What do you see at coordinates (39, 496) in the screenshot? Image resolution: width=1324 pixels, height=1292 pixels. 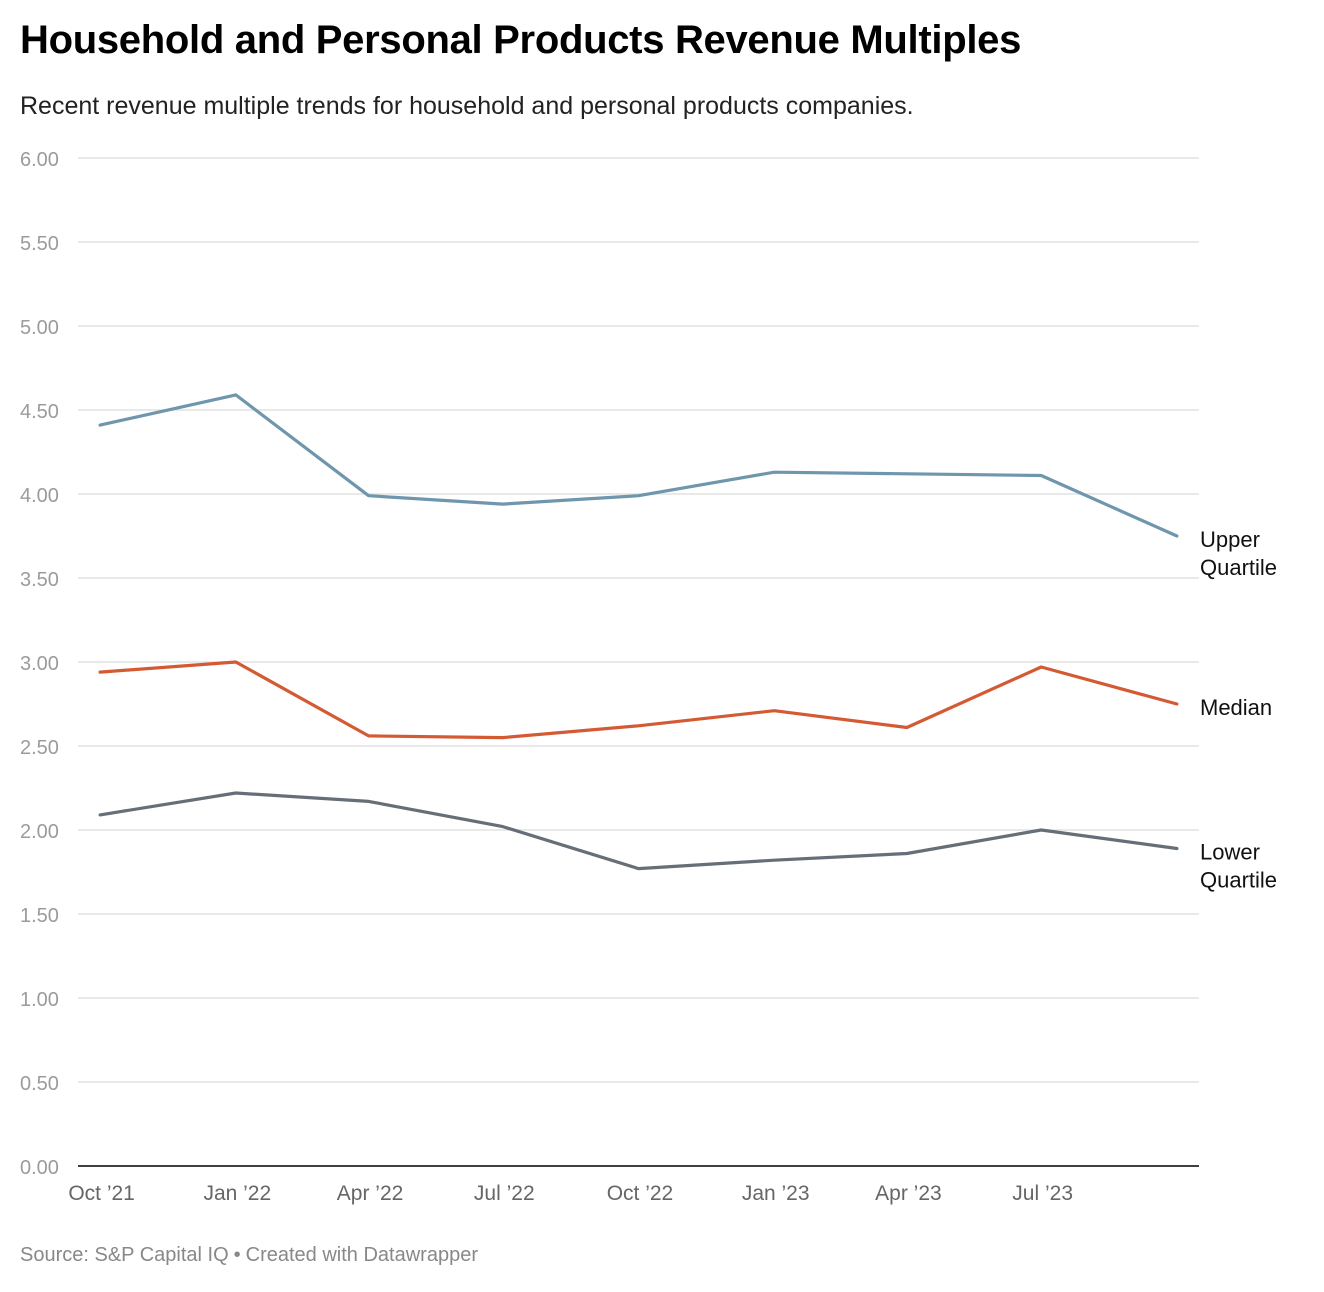 I see `y-tick-label: 4.00` at bounding box center [39, 496].